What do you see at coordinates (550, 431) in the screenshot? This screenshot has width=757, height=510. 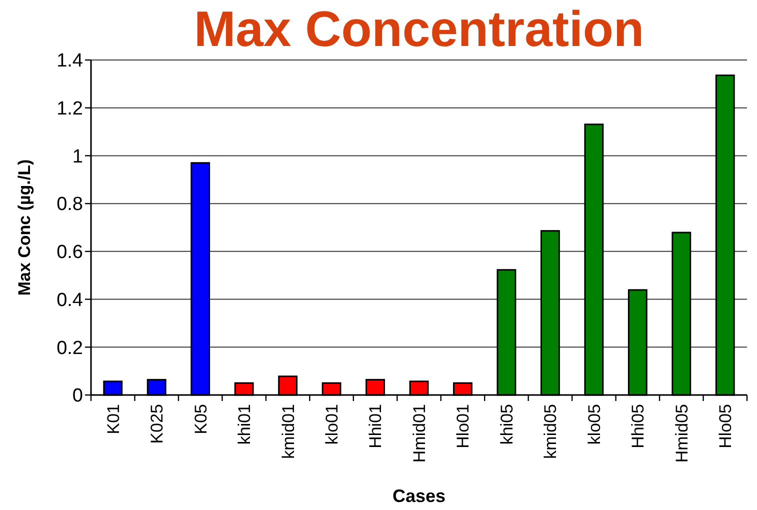 I see `x-tick-label: kmid05` at bounding box center [550, 431].